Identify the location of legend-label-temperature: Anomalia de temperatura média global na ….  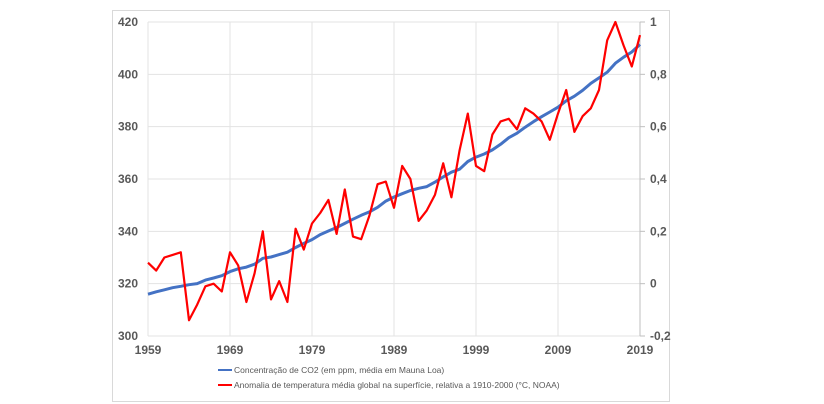
(397, 385).